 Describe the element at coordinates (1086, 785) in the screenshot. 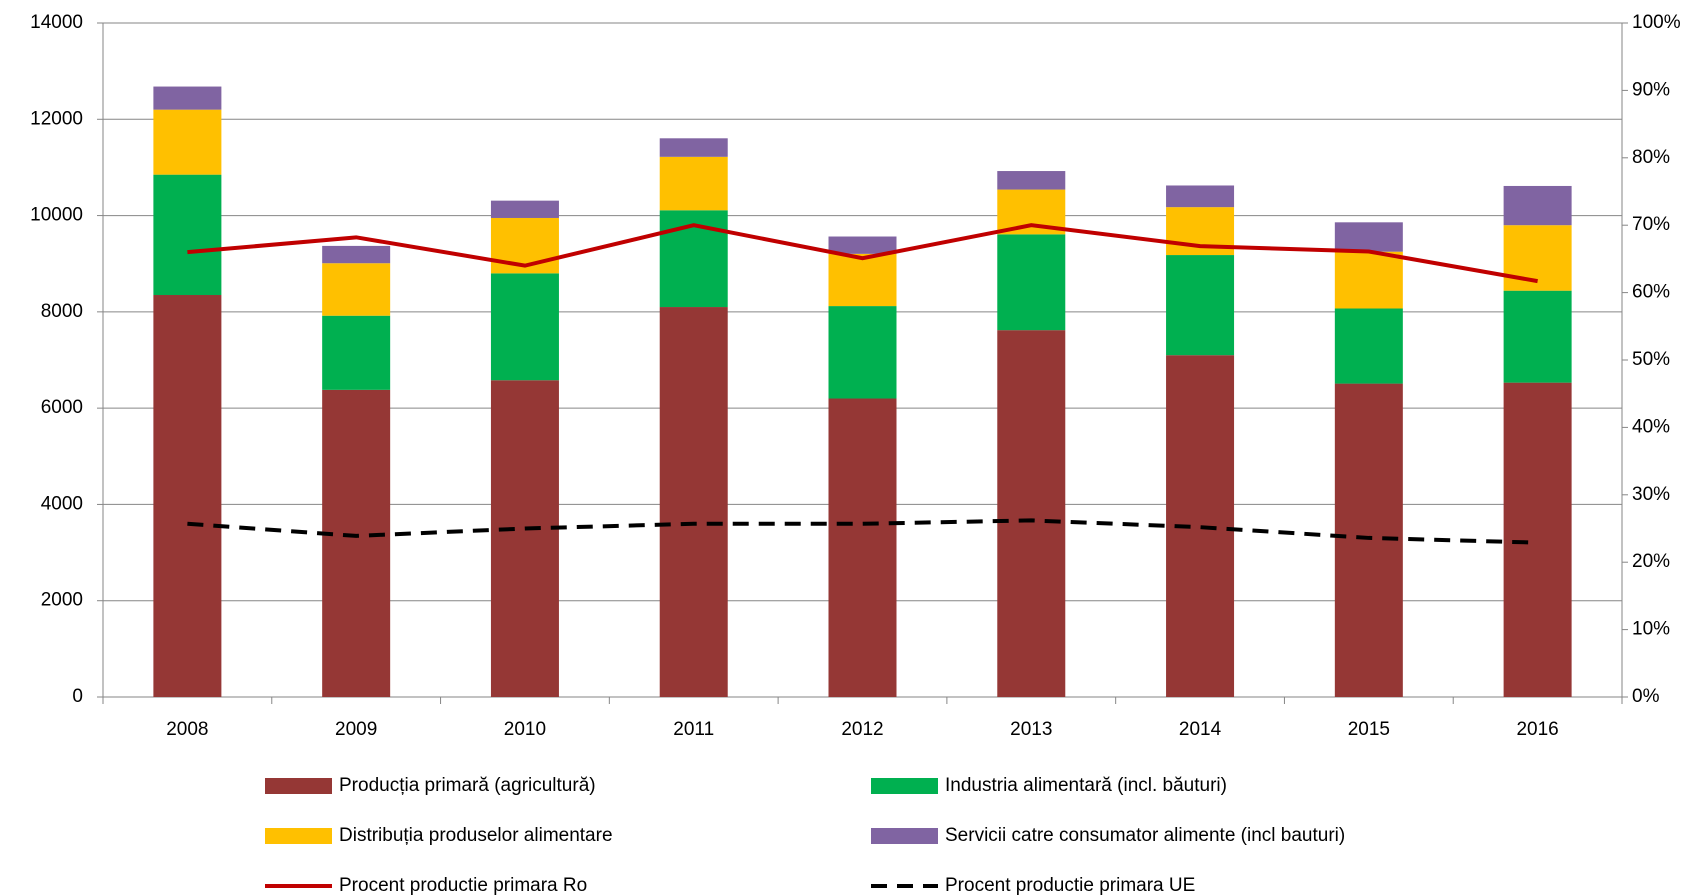

I see `legend-label: Industria alimentară (incl. băuturi)` at that location.